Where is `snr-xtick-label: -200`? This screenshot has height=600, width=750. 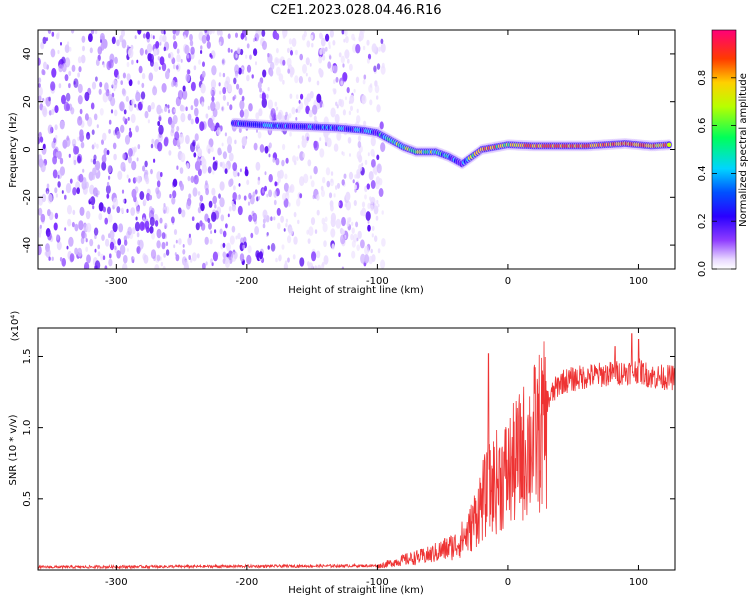
snr-xtick-label: -200 is located at coordinates (247, 582).